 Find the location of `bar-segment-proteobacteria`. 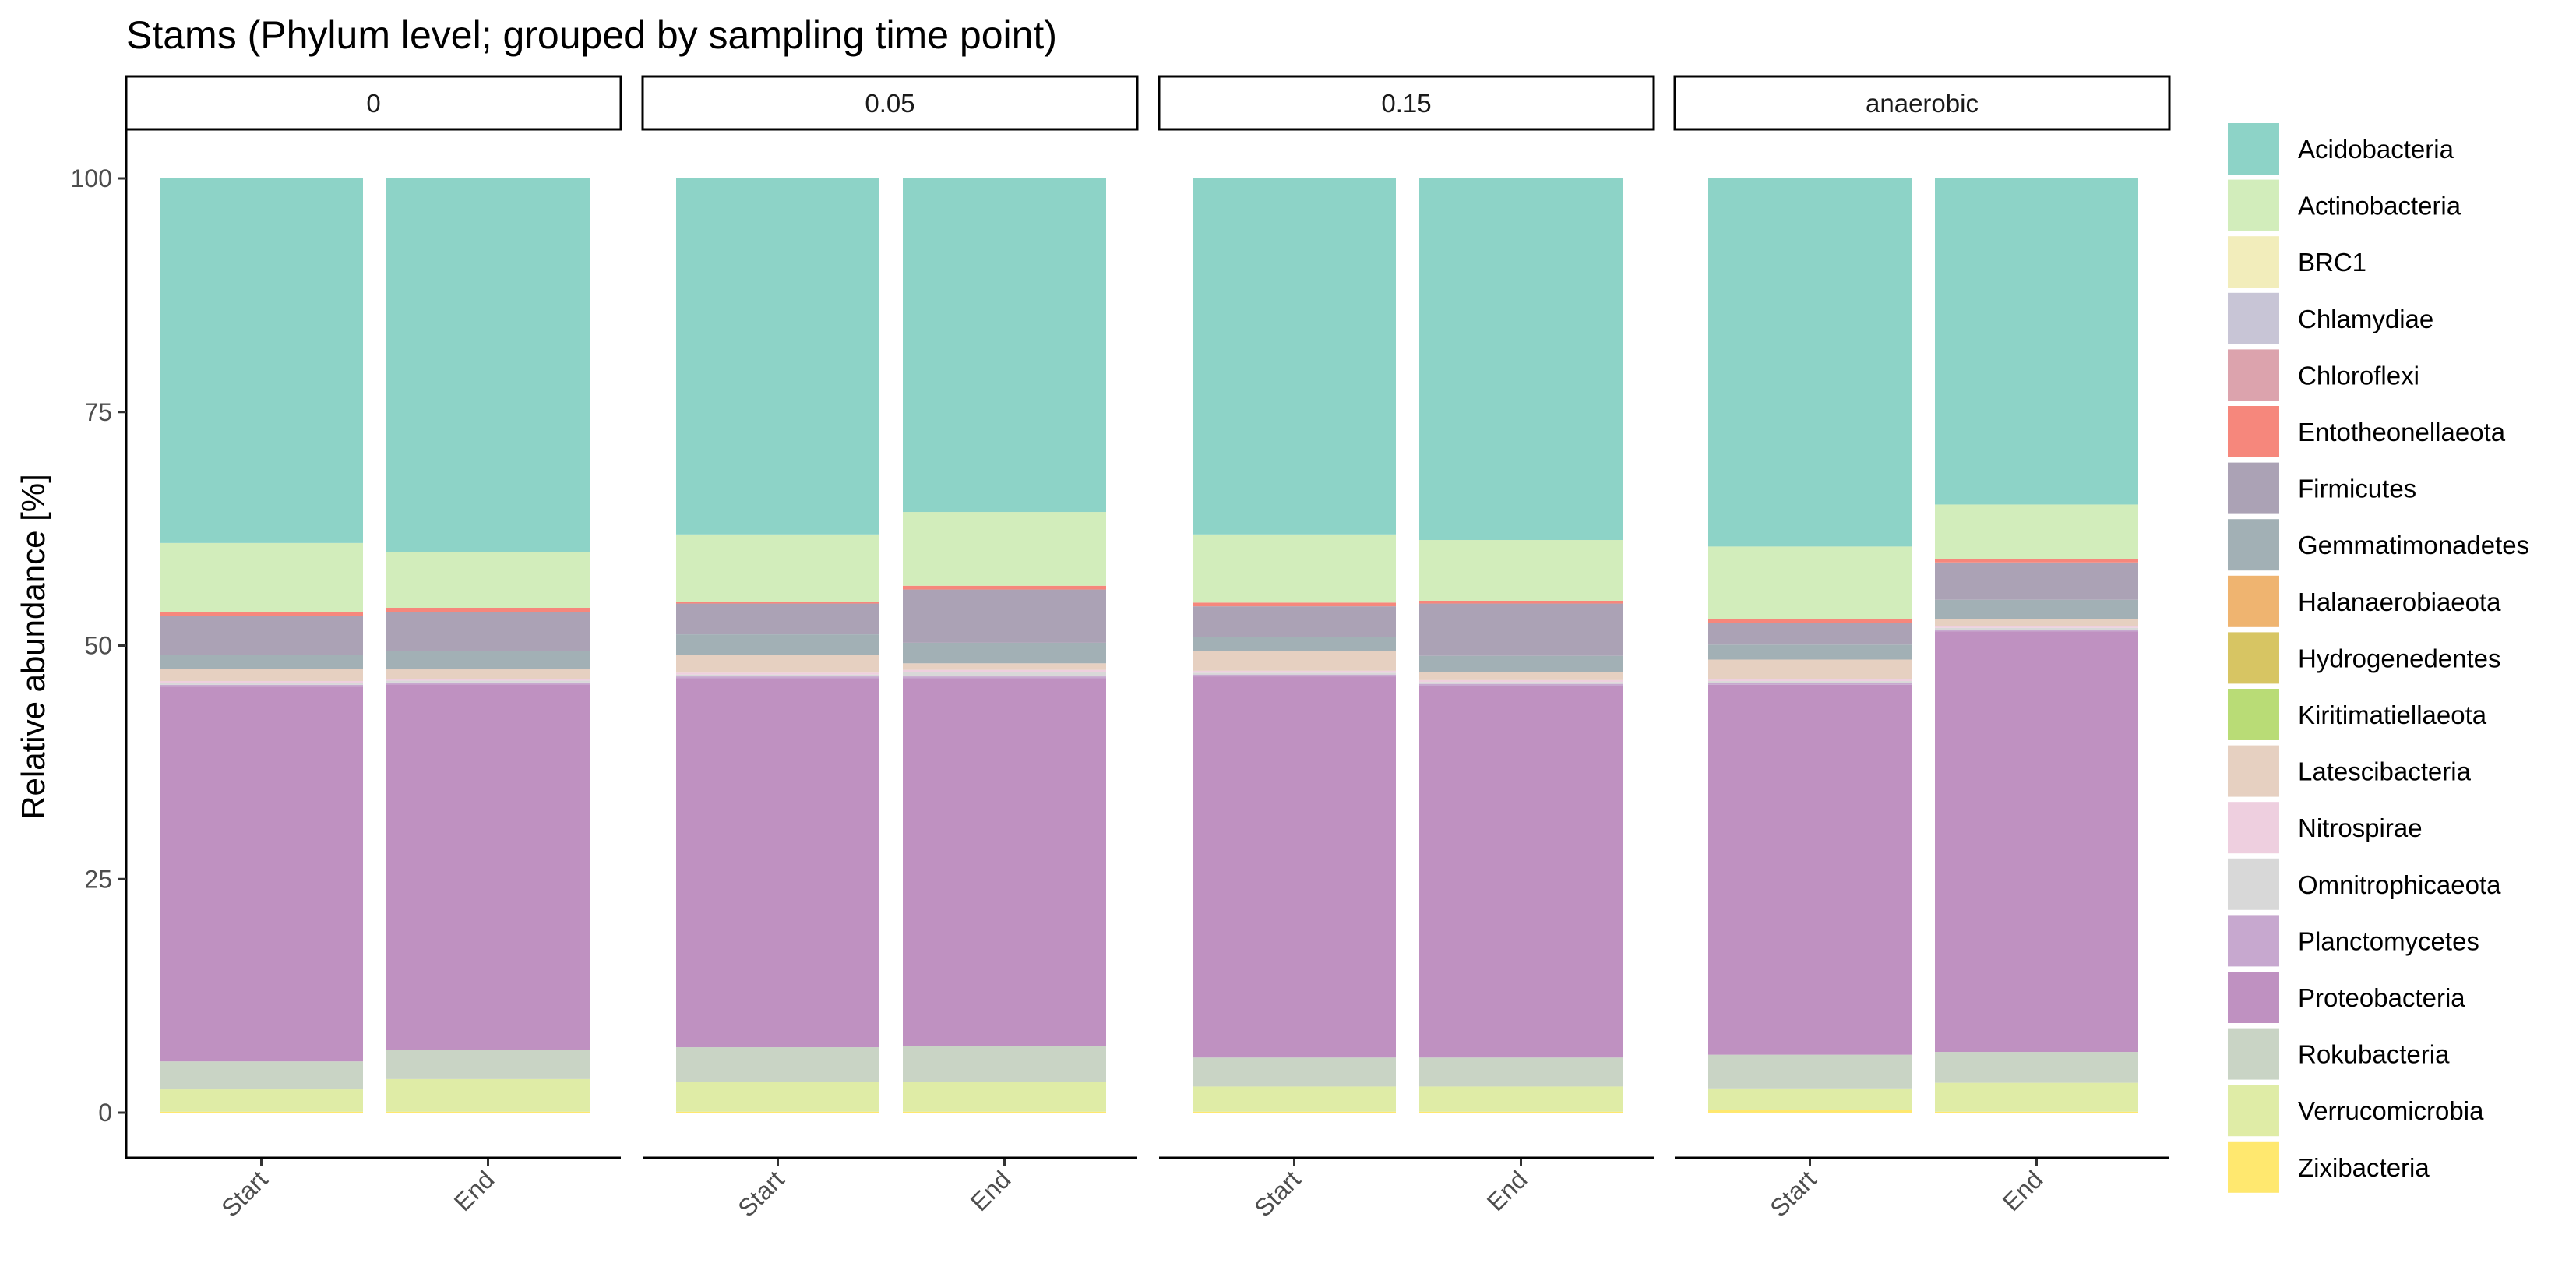

bar-segment-proteobacteria is located at coordinates (1005, 862).